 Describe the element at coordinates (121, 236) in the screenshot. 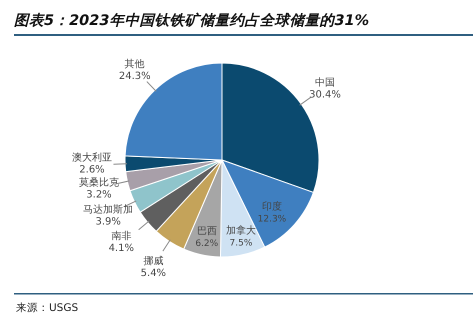

I see `slice-label: 南非` at that location.